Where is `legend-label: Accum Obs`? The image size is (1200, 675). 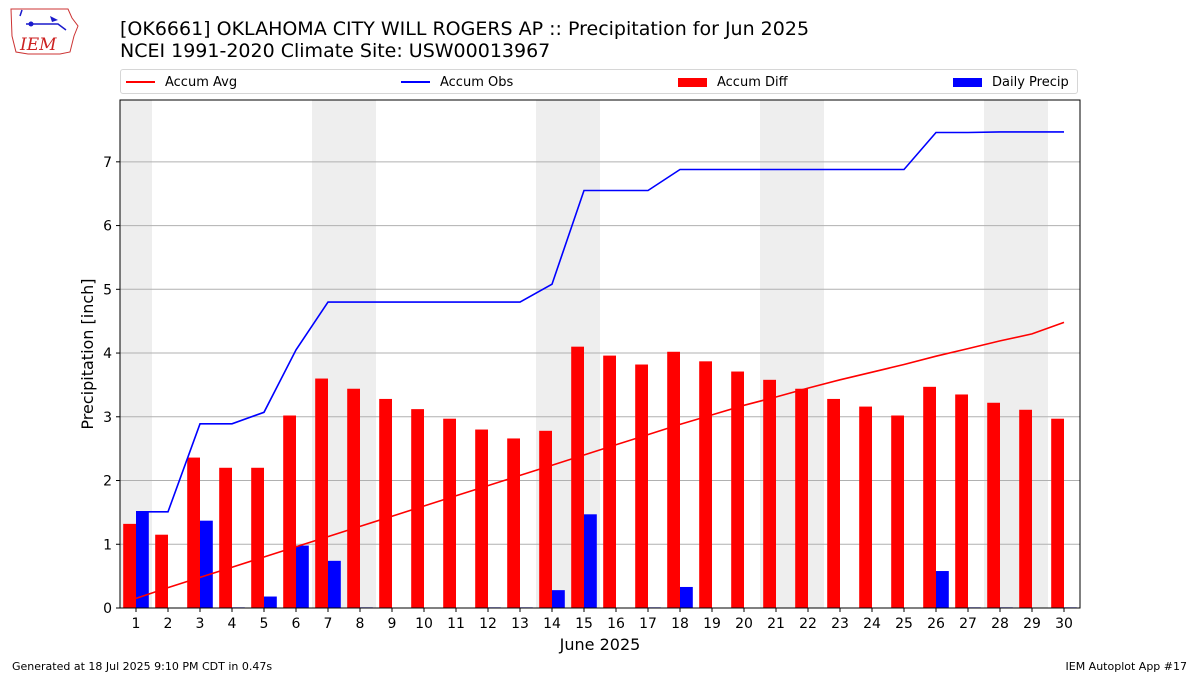 legend-label: Accum Obs is located at coordinates (477, 82).